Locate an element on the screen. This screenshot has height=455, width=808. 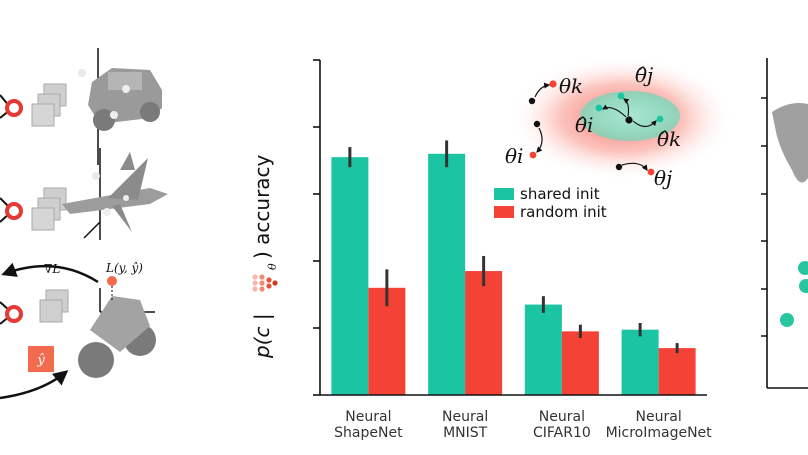
x-tick-label: Neural ShapeNet is located at coordinates (368, 425).